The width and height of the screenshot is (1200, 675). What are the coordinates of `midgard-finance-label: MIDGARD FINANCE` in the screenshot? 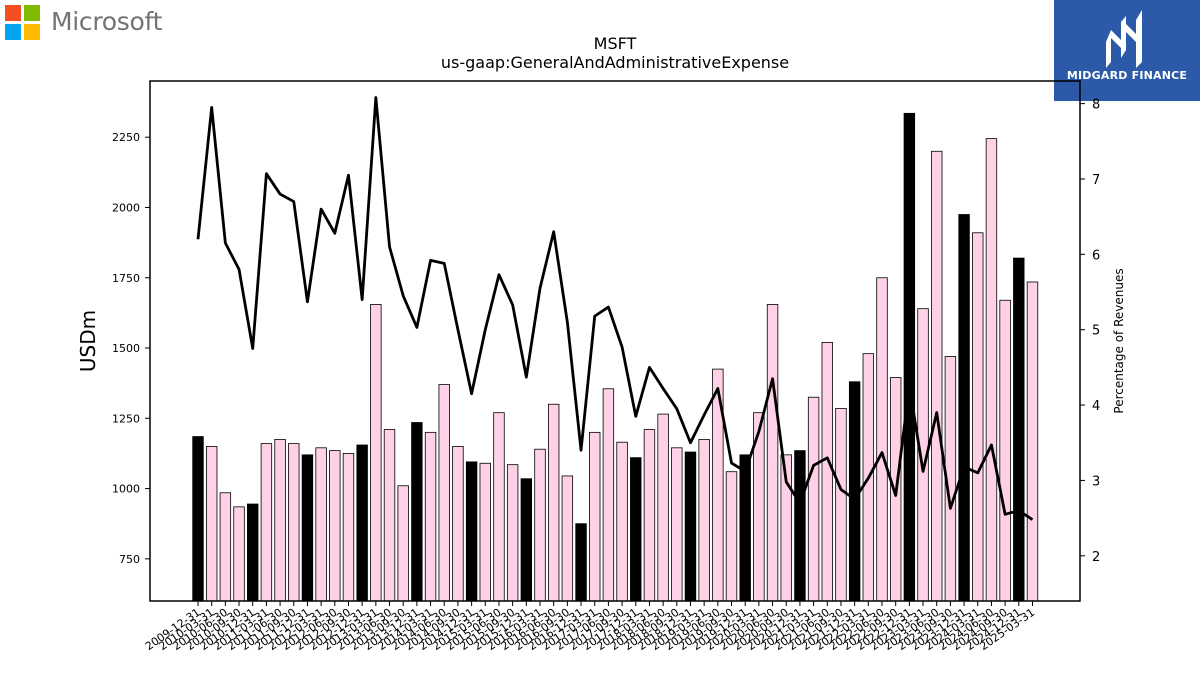 It's located at (1127, 75).